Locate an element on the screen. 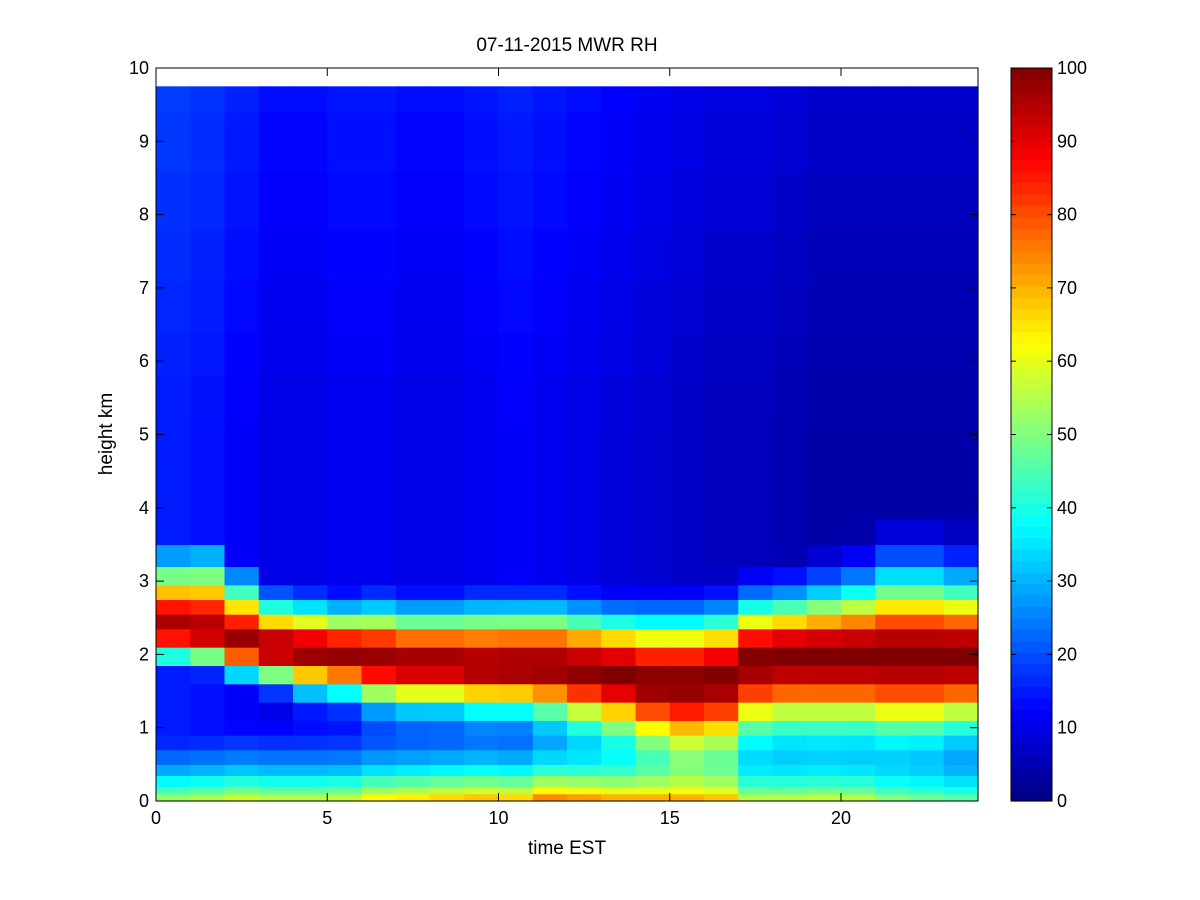  colorbar-tick-label: 70 is located at coordinates (1067, 288).